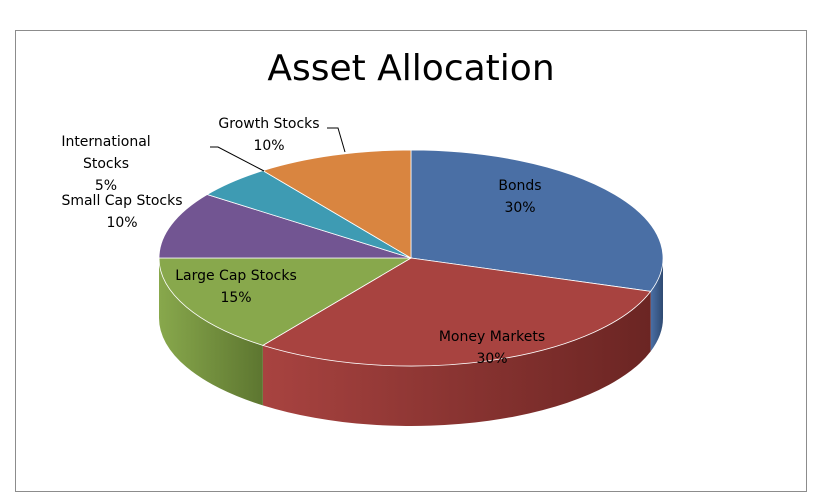 Image resolution: width=822 pixels, height=504 pixels. Describe the element at coordinates (121, 201) in the screenshot. I see `slice-label-small-cap-stocks: Small Cap Stocks` at that location.